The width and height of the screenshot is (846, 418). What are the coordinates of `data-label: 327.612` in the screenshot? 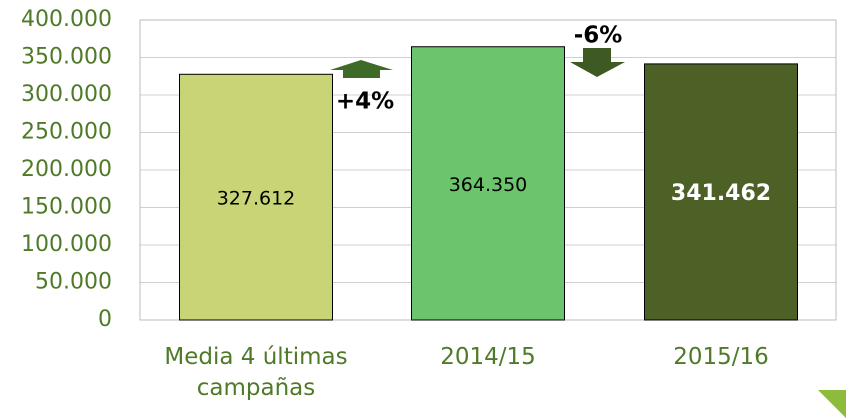 It's located at (256, 199).